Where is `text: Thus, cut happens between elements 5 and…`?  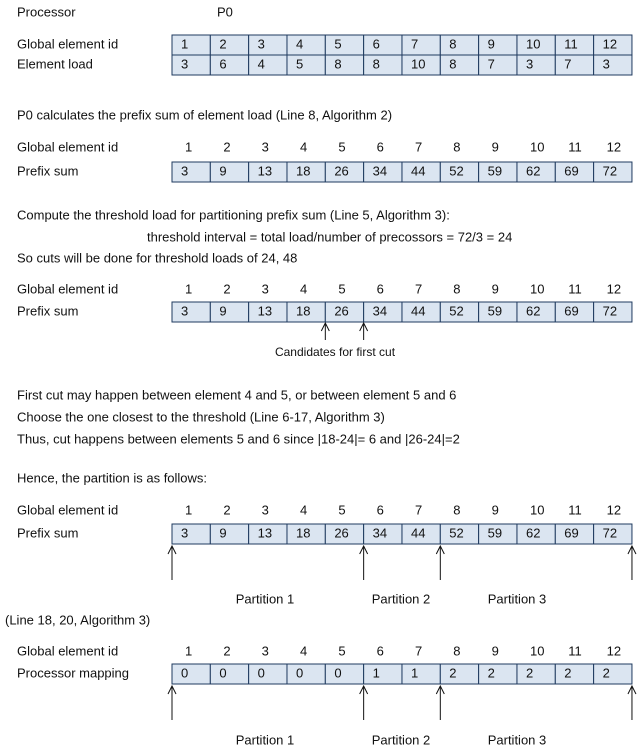 text: Thus, cut happens between elements 5 and… is located at coordinates (238, 438).